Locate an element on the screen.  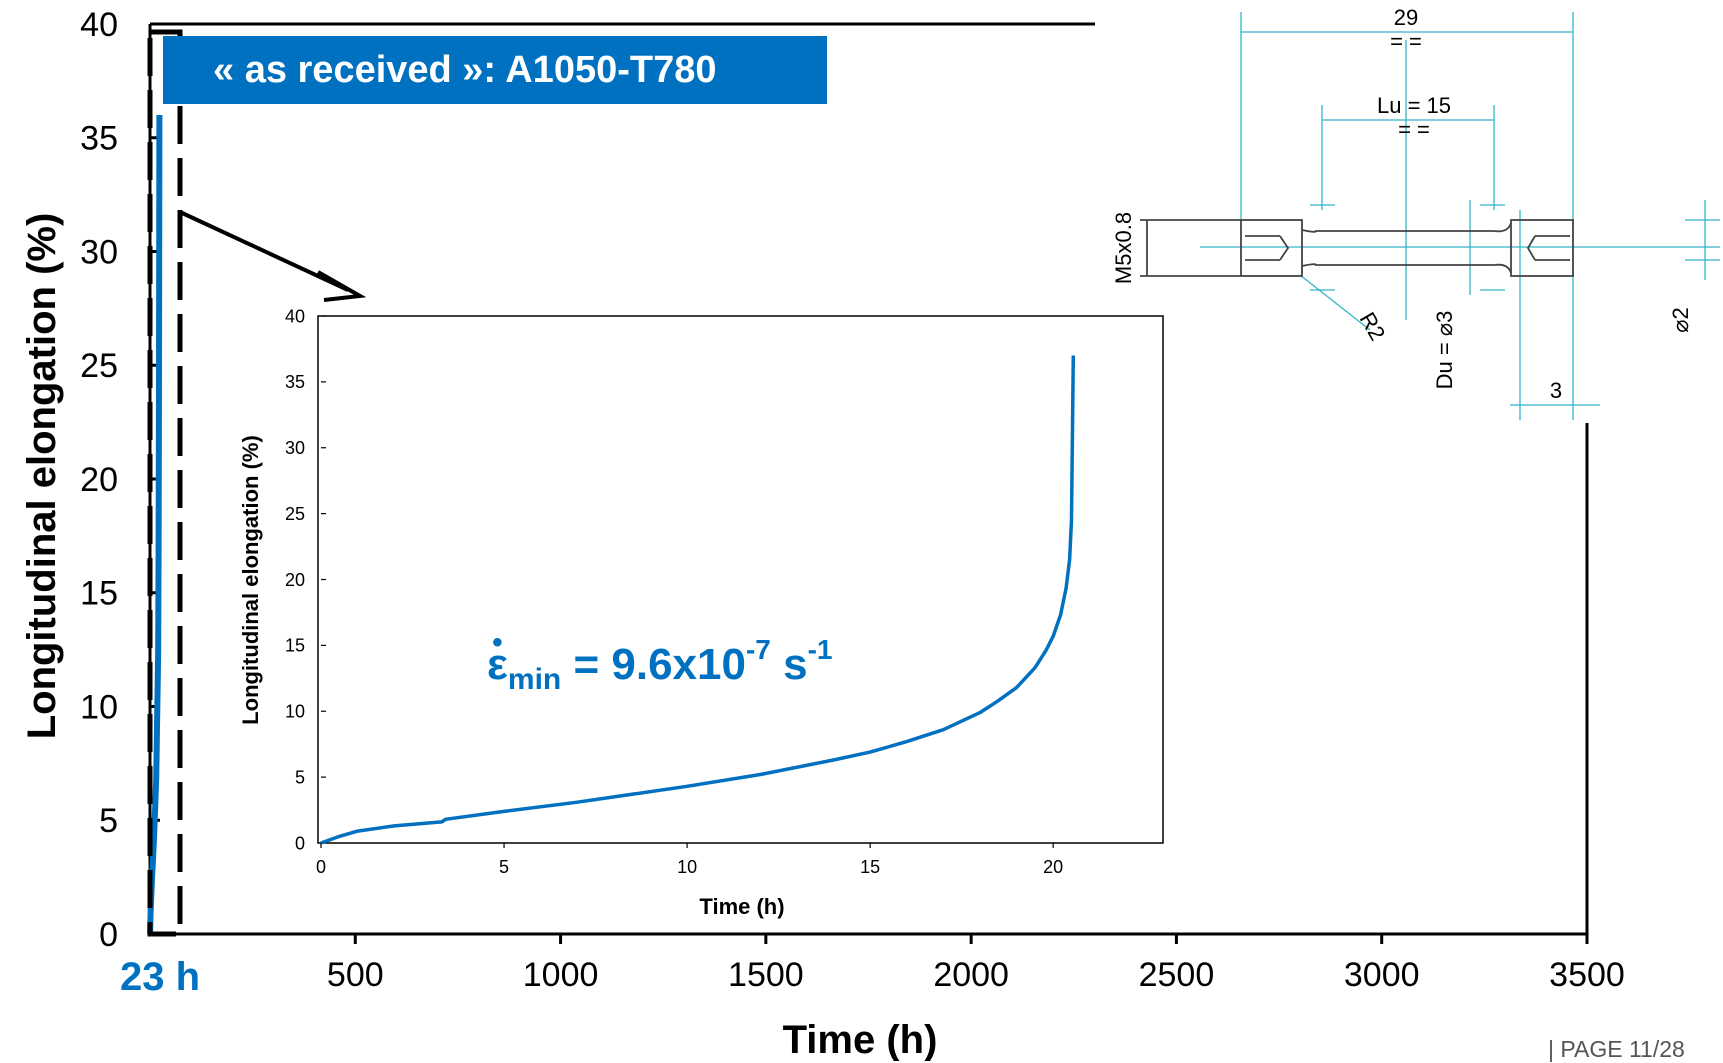
main-x-ticks: 500 1000 1500 2000 2500 3000 3500 is located at coordinates (976, 964).